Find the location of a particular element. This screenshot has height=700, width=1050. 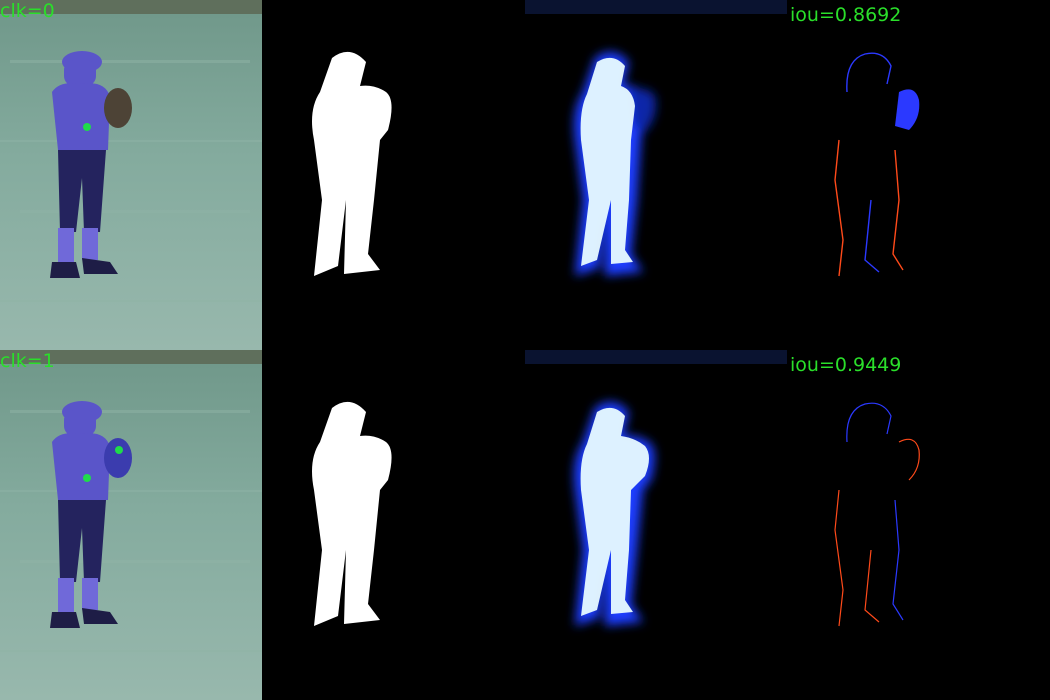

error-map-panel: iou=0.9449 is located at coordinates (918, 525).